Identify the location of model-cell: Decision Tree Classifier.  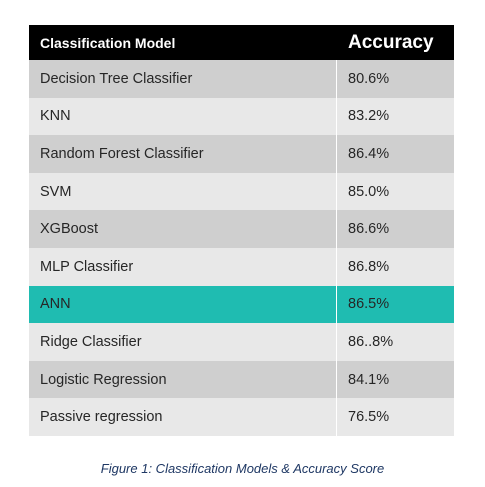
(183, 79).